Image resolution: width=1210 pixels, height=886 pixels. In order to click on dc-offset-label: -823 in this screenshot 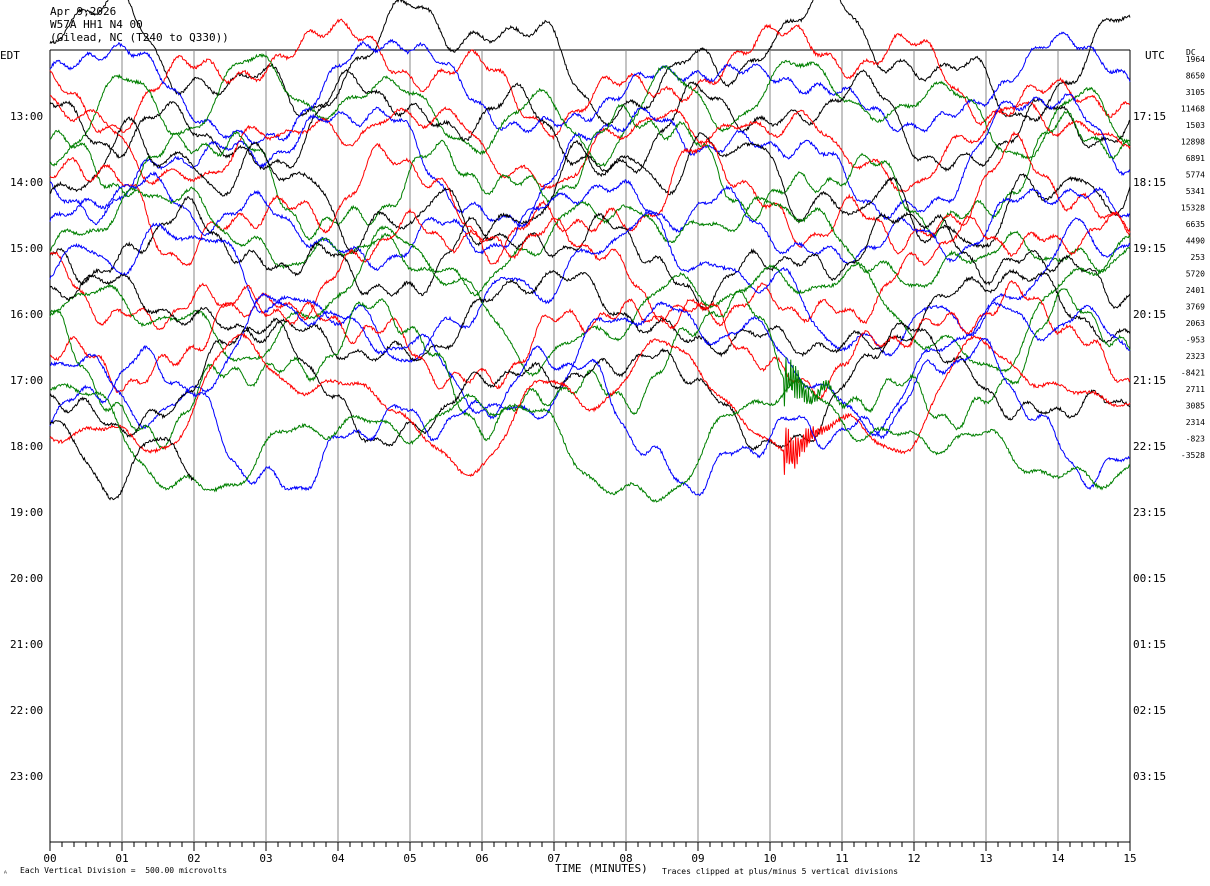, I will do `click(1195, 439)`.